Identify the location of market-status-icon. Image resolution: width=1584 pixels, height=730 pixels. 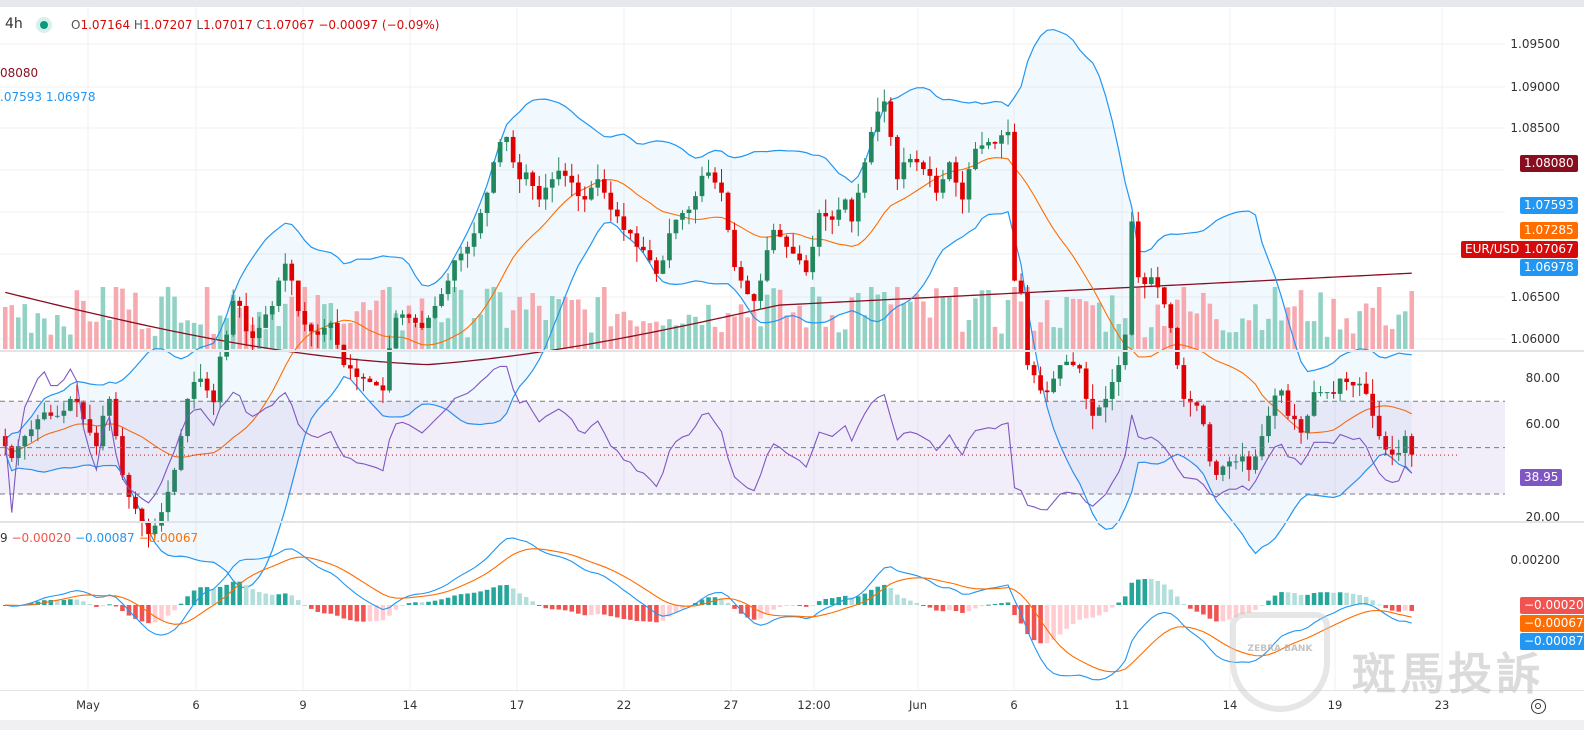
(44, 25).